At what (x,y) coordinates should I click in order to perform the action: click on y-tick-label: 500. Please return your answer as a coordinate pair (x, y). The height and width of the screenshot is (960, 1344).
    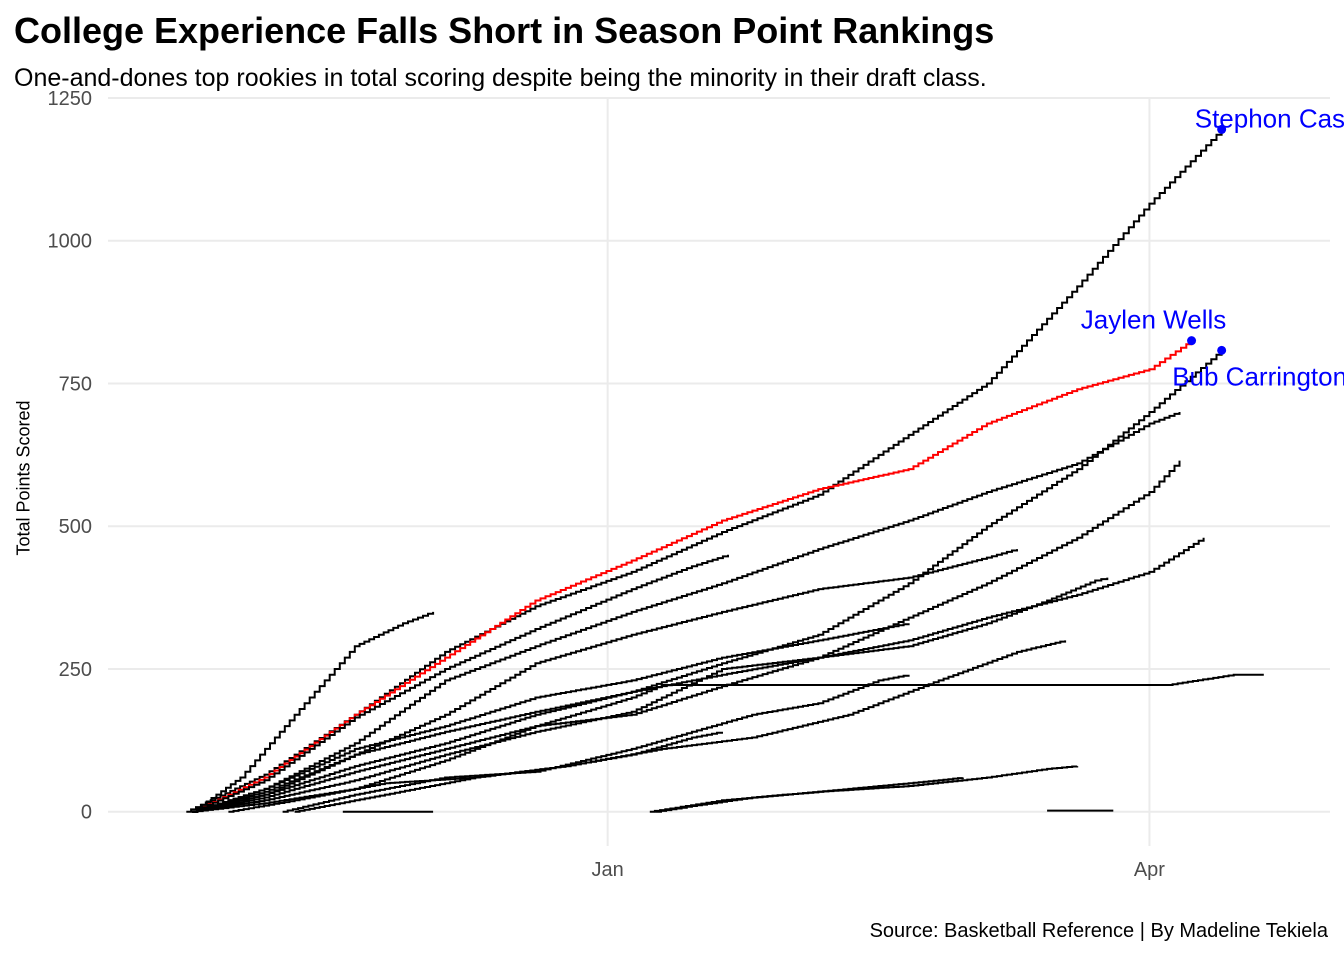
    Looking at the image, I should click on (75, 527).